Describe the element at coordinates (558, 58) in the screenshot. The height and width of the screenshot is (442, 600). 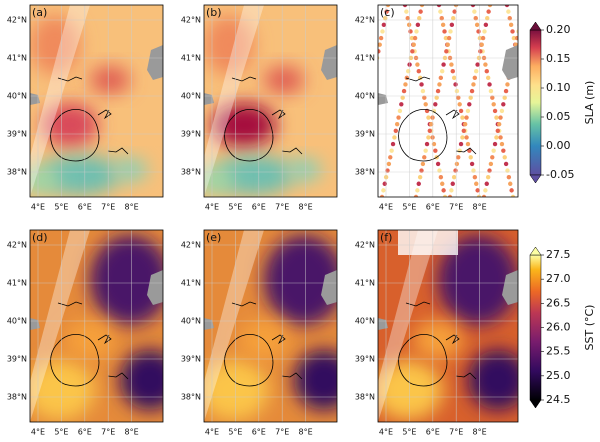
I see `colorbar-tick-label: 0.15` at that location.